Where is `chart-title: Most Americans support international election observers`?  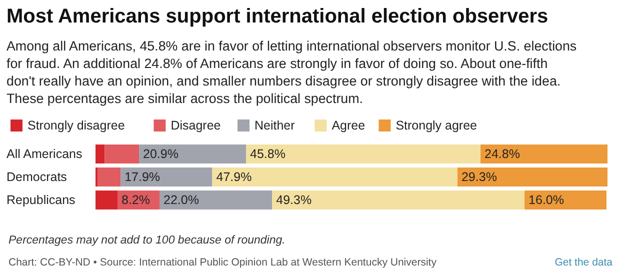
chart-title: Most Americans support international election observers is located at coordinates (277, 17).